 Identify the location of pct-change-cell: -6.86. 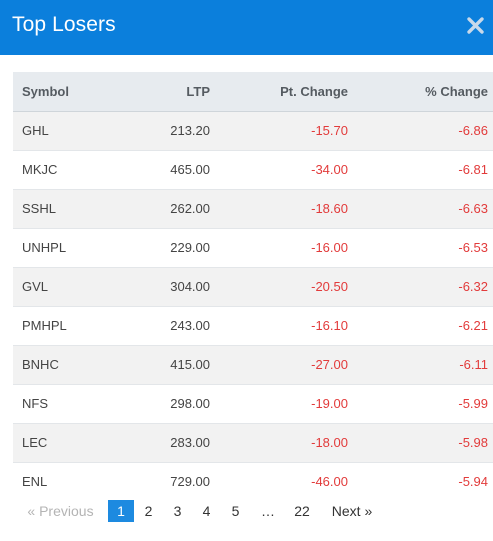
(473, 130).